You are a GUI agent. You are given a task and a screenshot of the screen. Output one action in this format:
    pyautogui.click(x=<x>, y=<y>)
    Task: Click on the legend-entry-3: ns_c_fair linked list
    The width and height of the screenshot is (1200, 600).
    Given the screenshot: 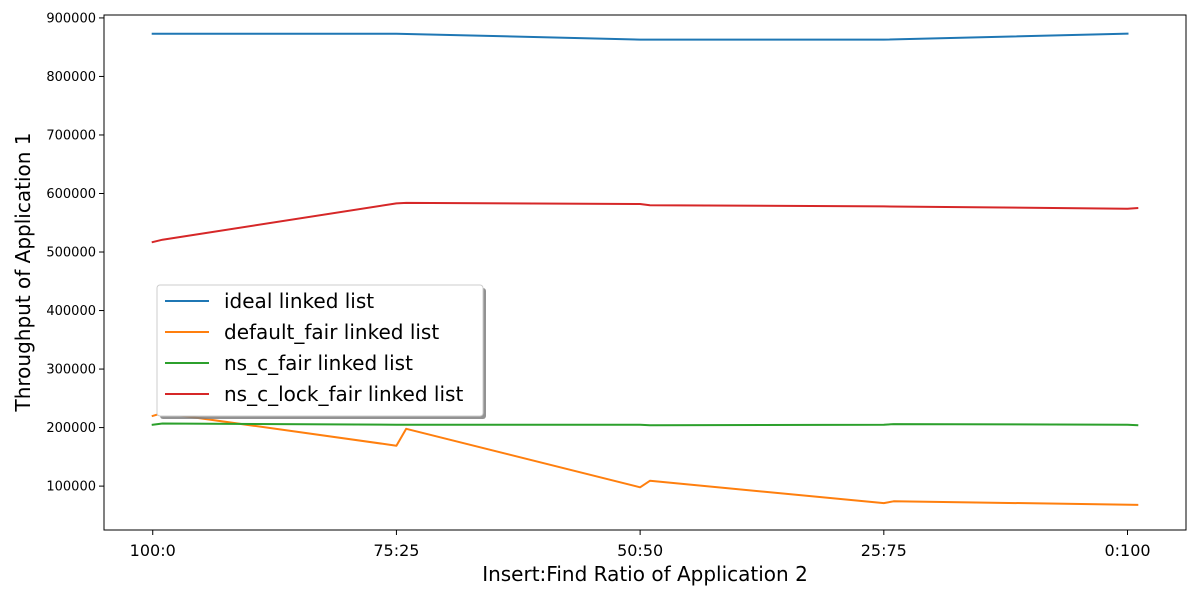 What is the action you would take?
    pyautogui.click(x=318, y=363)
    